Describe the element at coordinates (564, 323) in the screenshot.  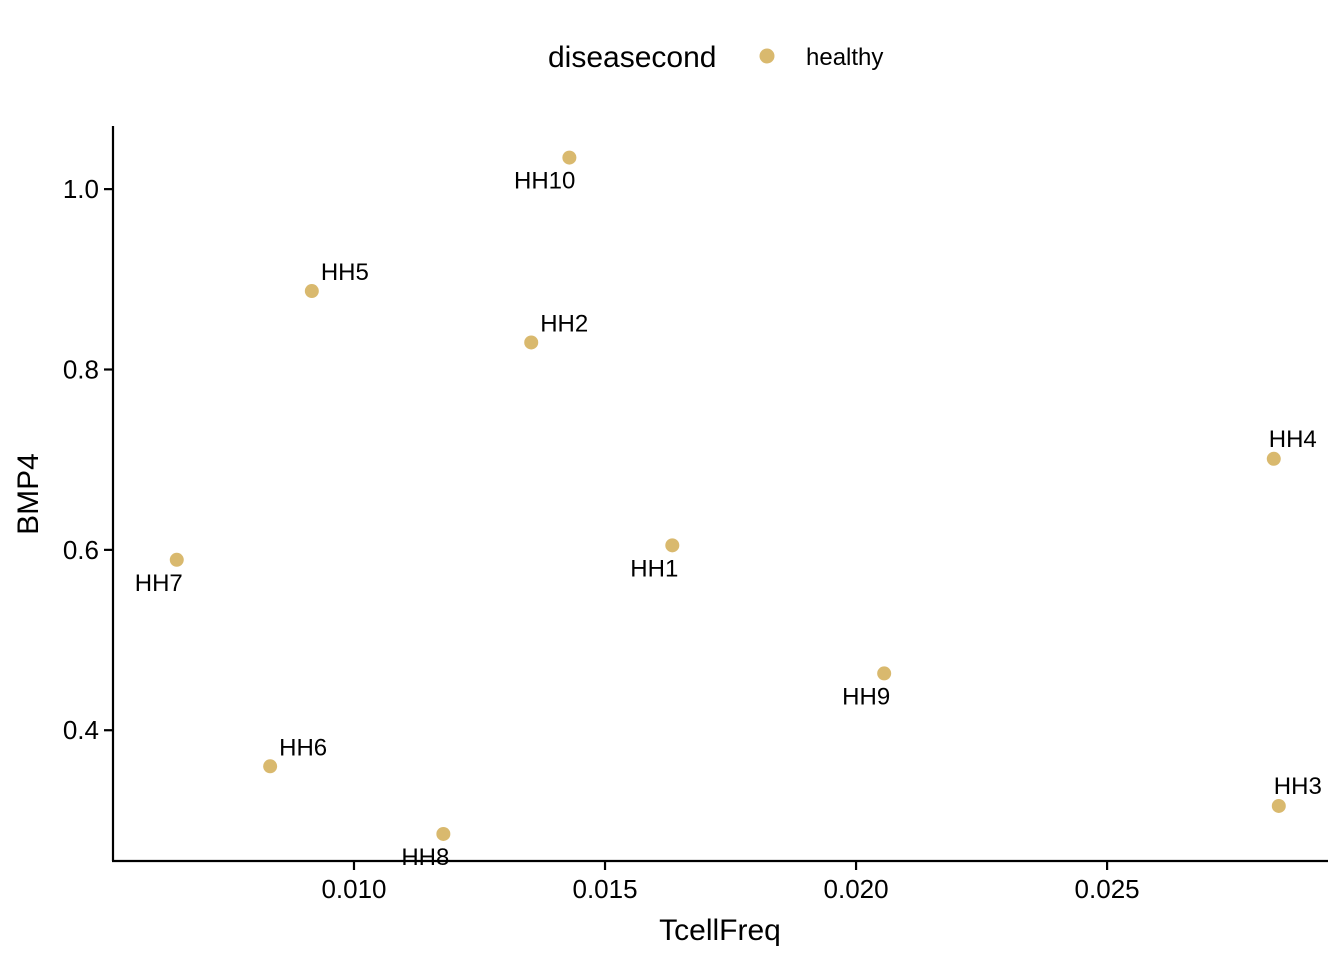
I see `point-label-hh2: HH2` at that location.